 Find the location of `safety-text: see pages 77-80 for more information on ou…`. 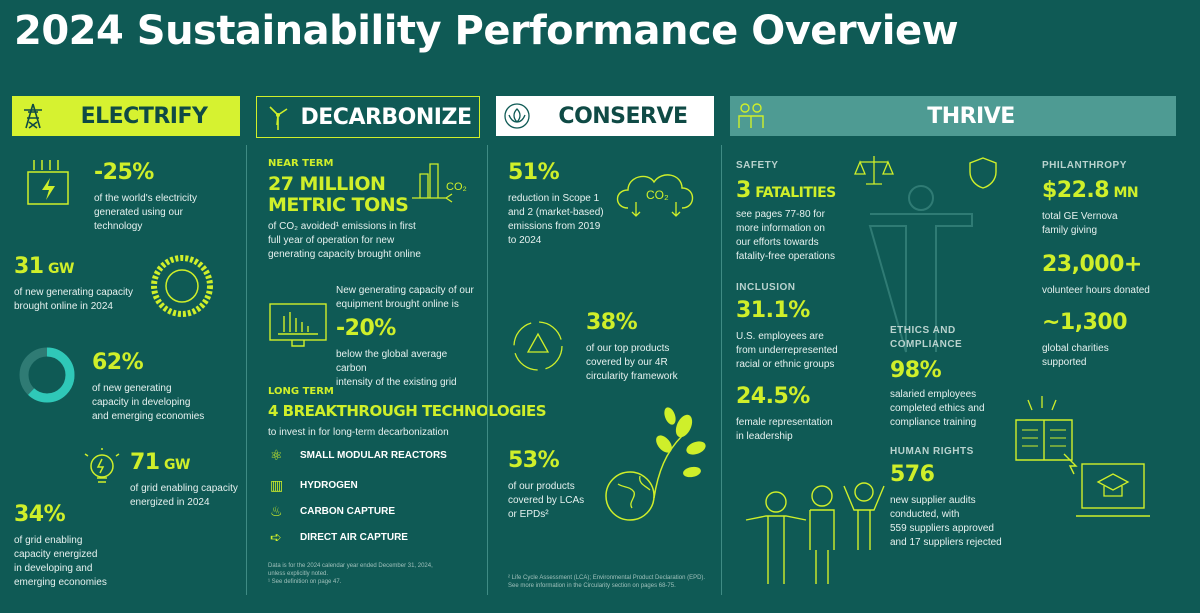

safety-text: see pages 77-80 for more information on ou… is located at coordinates (785, 235).